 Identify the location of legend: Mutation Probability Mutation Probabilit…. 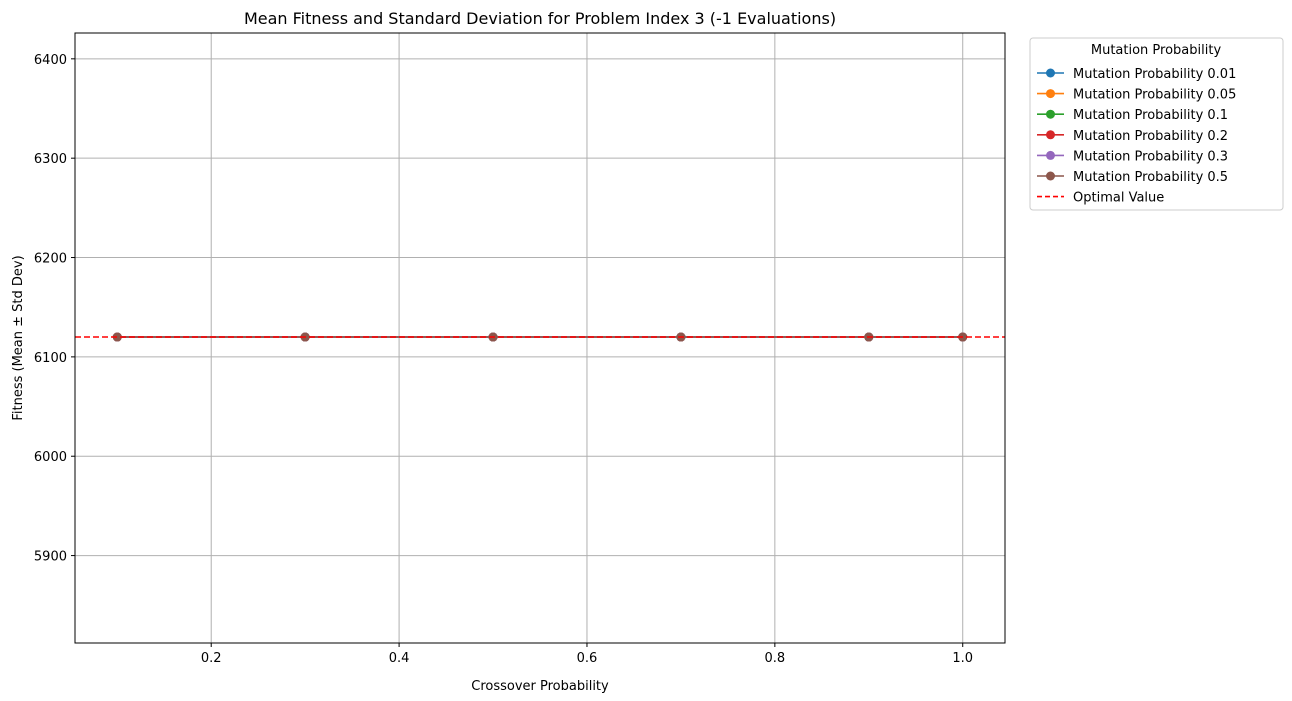
(1156, 124).